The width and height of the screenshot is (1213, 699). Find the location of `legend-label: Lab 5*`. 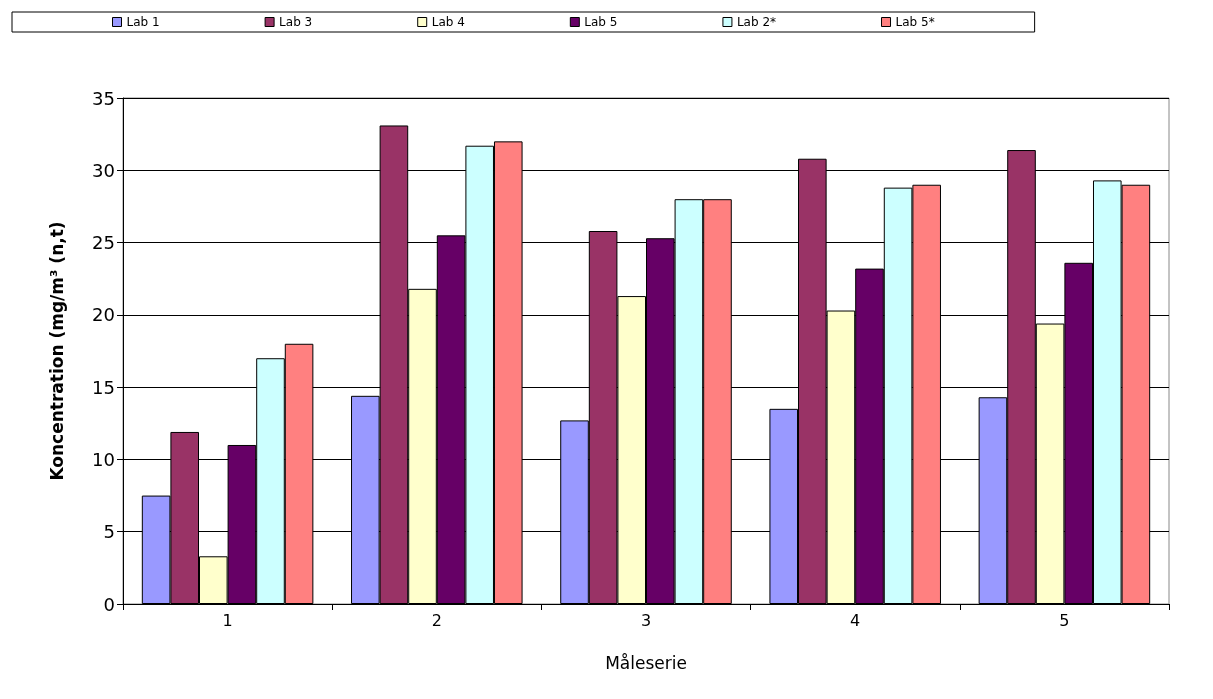

legend-label: Lab 5* is located at coordinates (915, 22).